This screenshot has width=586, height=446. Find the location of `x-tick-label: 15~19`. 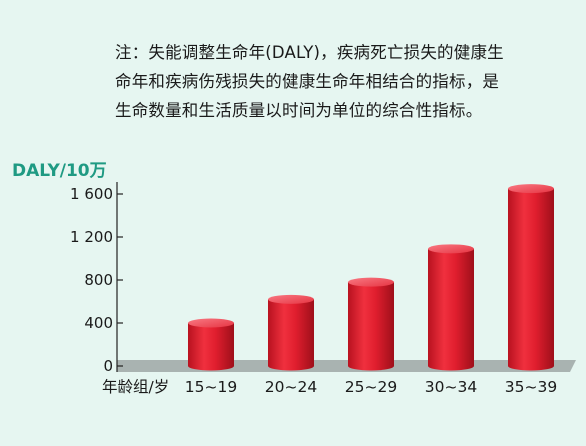

x-tick-label: 15~19 is located at coordinates (211, 387).